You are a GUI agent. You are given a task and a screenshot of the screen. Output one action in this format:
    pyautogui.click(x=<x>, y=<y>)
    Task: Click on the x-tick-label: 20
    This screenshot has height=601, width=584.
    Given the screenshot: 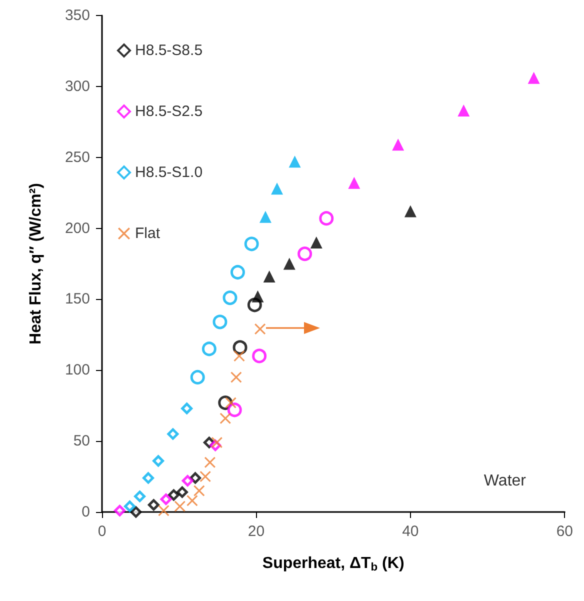 What is the action you would take?
    pyautogui.click(x=256, y=531)
    